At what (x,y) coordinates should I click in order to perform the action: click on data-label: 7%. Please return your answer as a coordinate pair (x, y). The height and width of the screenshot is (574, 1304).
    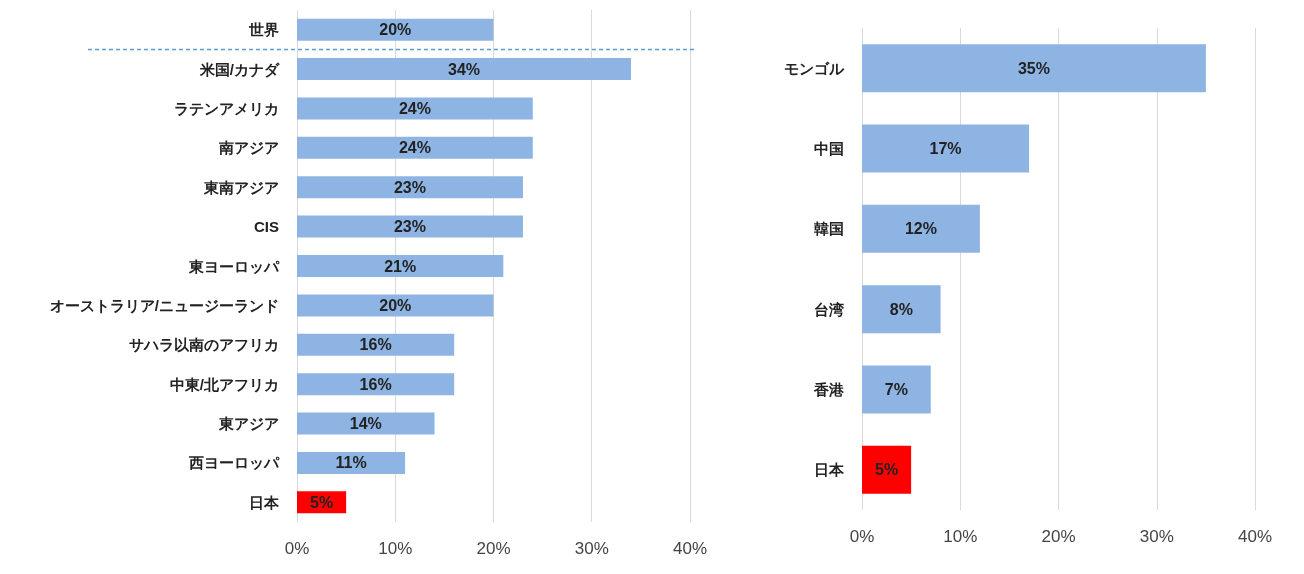
    Looking at the image, I should click on (896, 389).